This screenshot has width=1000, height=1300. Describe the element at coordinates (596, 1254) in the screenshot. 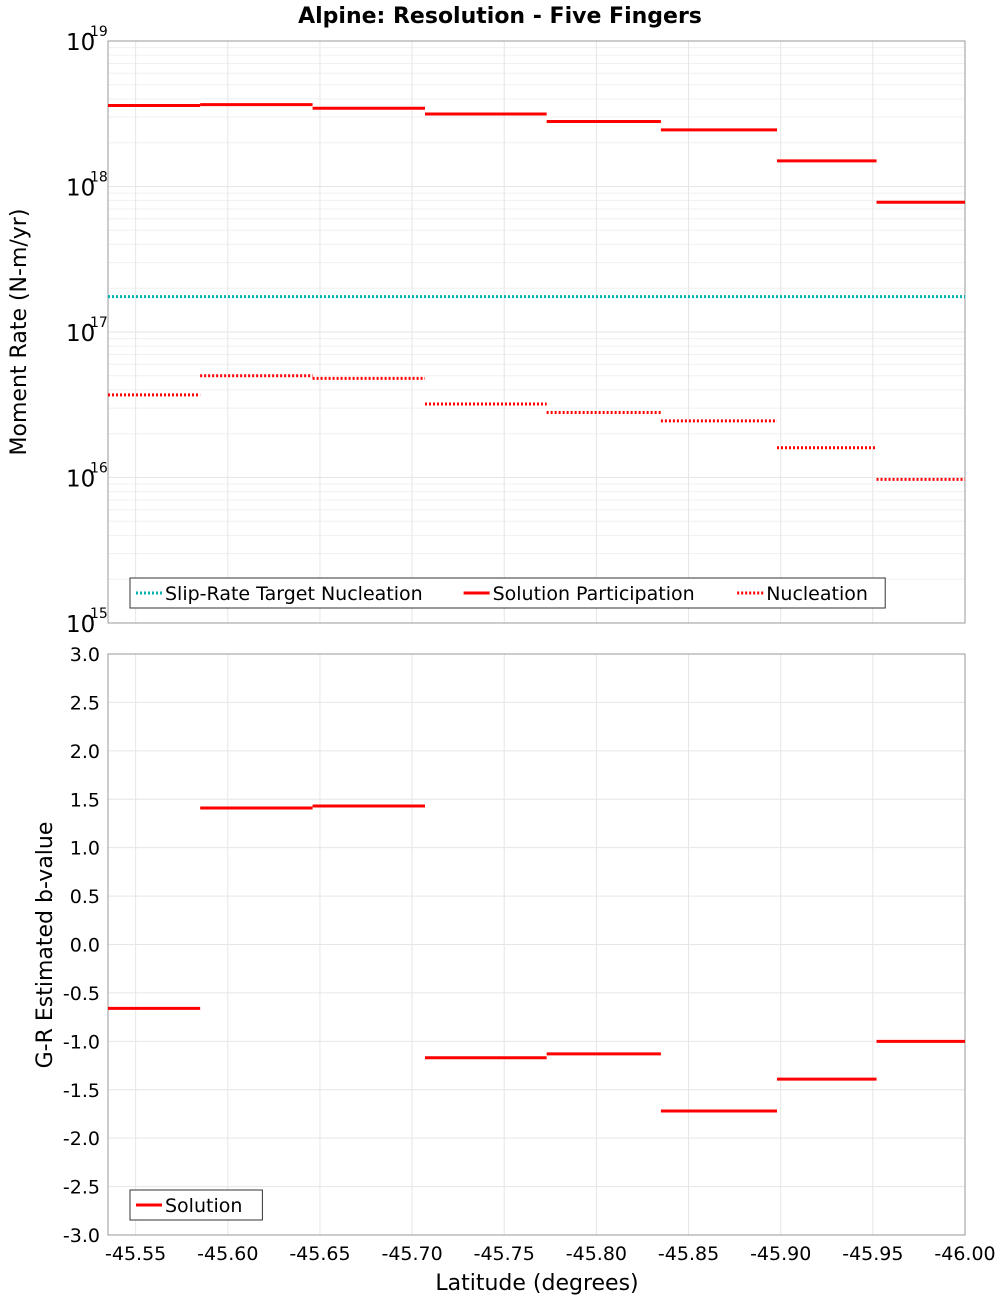

I see `x-tick-label: -45.80` at that location.